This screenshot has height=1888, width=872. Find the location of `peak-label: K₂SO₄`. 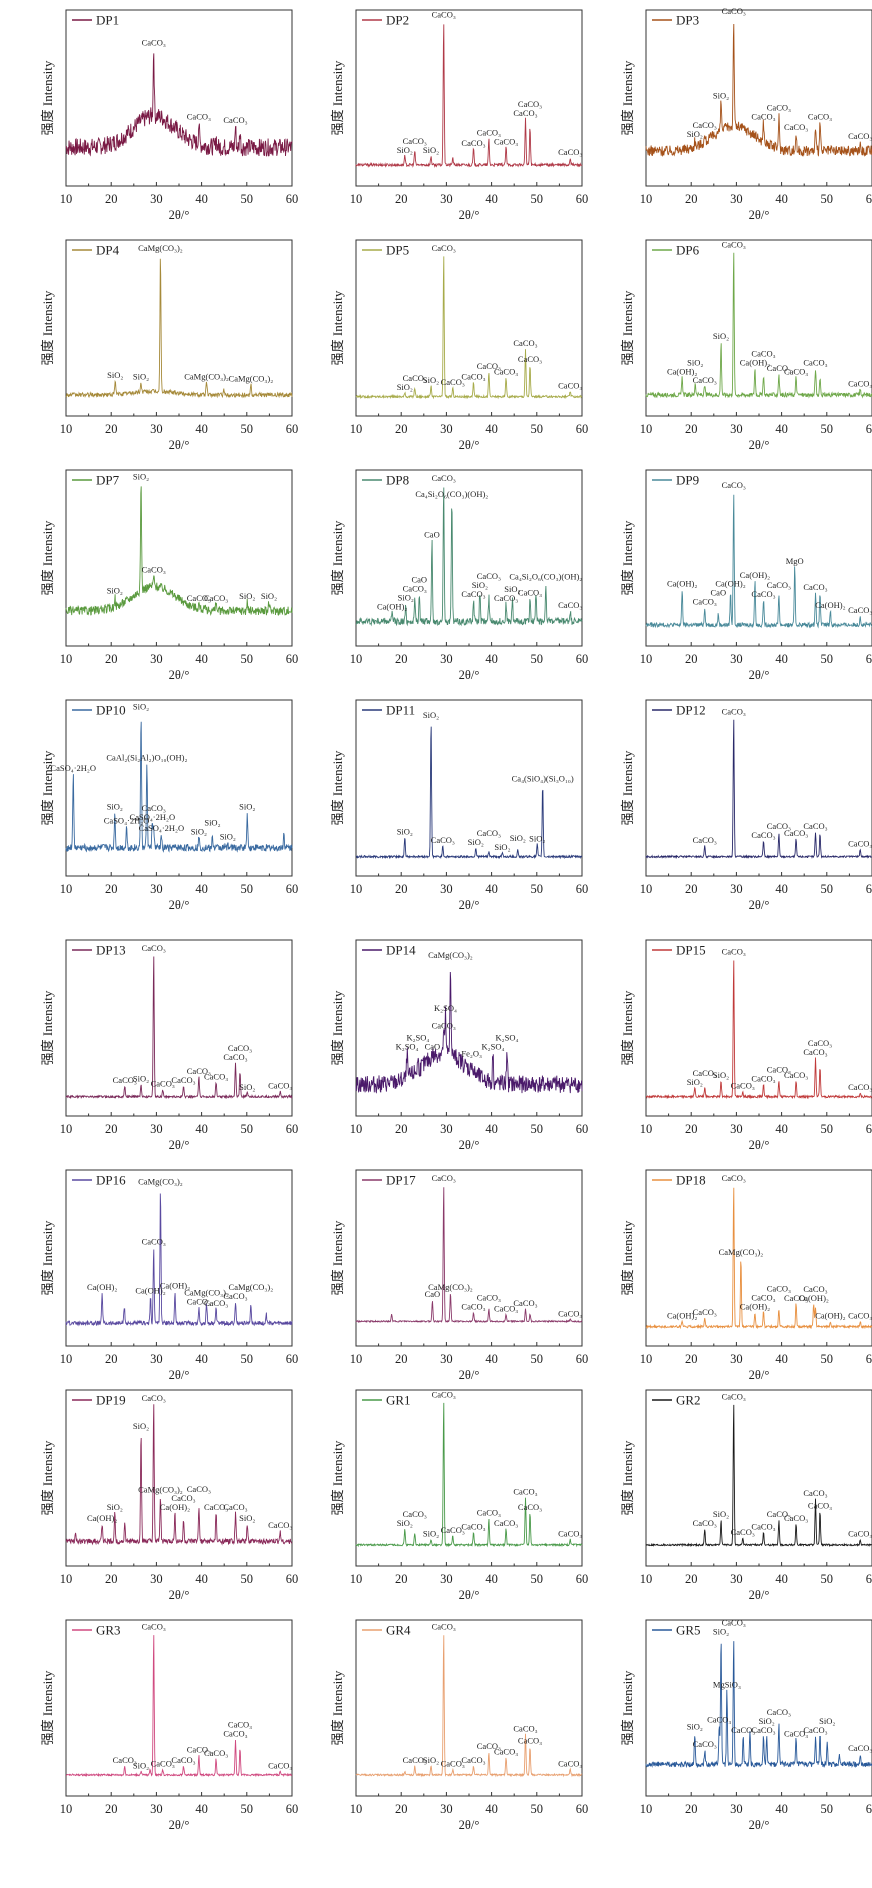

peak-label: K₂SO₄ is located at coordinates (407, 1047).